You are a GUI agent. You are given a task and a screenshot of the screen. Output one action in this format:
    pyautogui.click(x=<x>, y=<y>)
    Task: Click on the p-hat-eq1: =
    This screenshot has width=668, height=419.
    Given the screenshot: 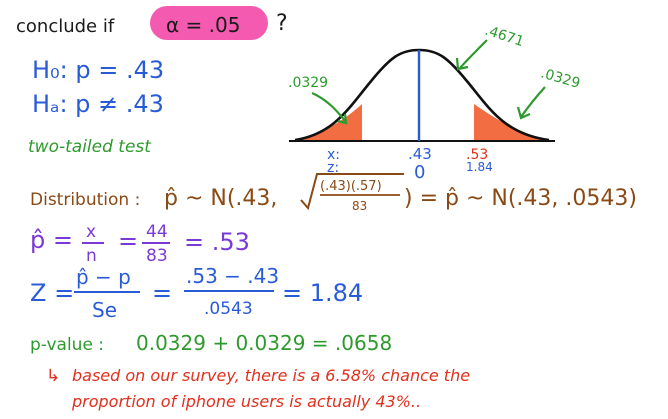 What is the action you would take?
    pyautogui.click(x=128, y=241)
    